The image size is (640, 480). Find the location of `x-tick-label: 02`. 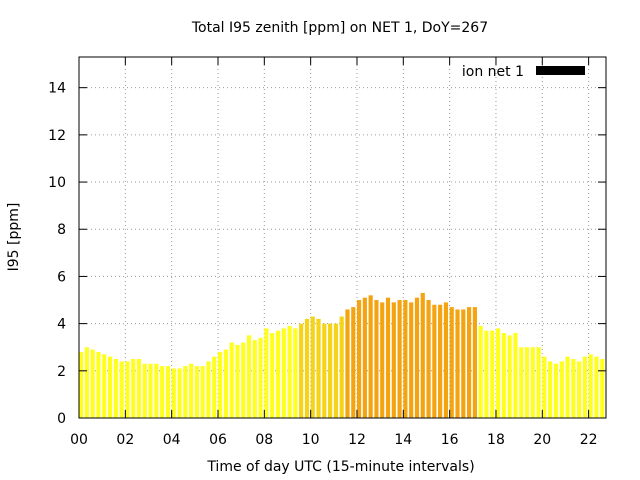

x-tick-label: 02 is located at coordinates (125, 440).